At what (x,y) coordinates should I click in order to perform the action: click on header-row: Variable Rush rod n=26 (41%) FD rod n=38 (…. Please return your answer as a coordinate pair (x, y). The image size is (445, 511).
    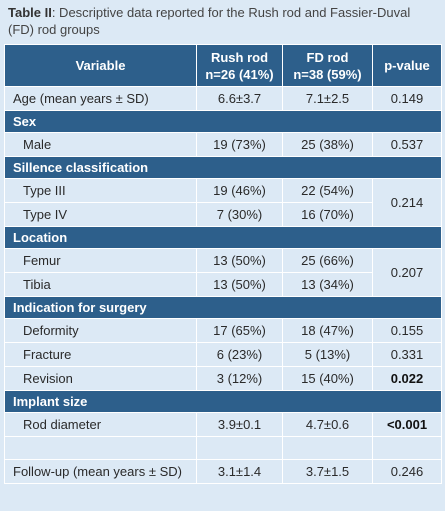
    Looking at the image, I should click on (223, 65).